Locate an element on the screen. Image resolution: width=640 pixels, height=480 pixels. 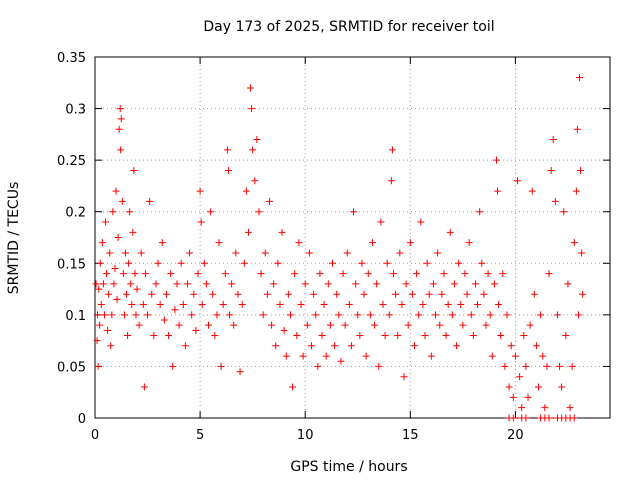
y-tick-label: 0.05 is located at coordinates (71, 367).